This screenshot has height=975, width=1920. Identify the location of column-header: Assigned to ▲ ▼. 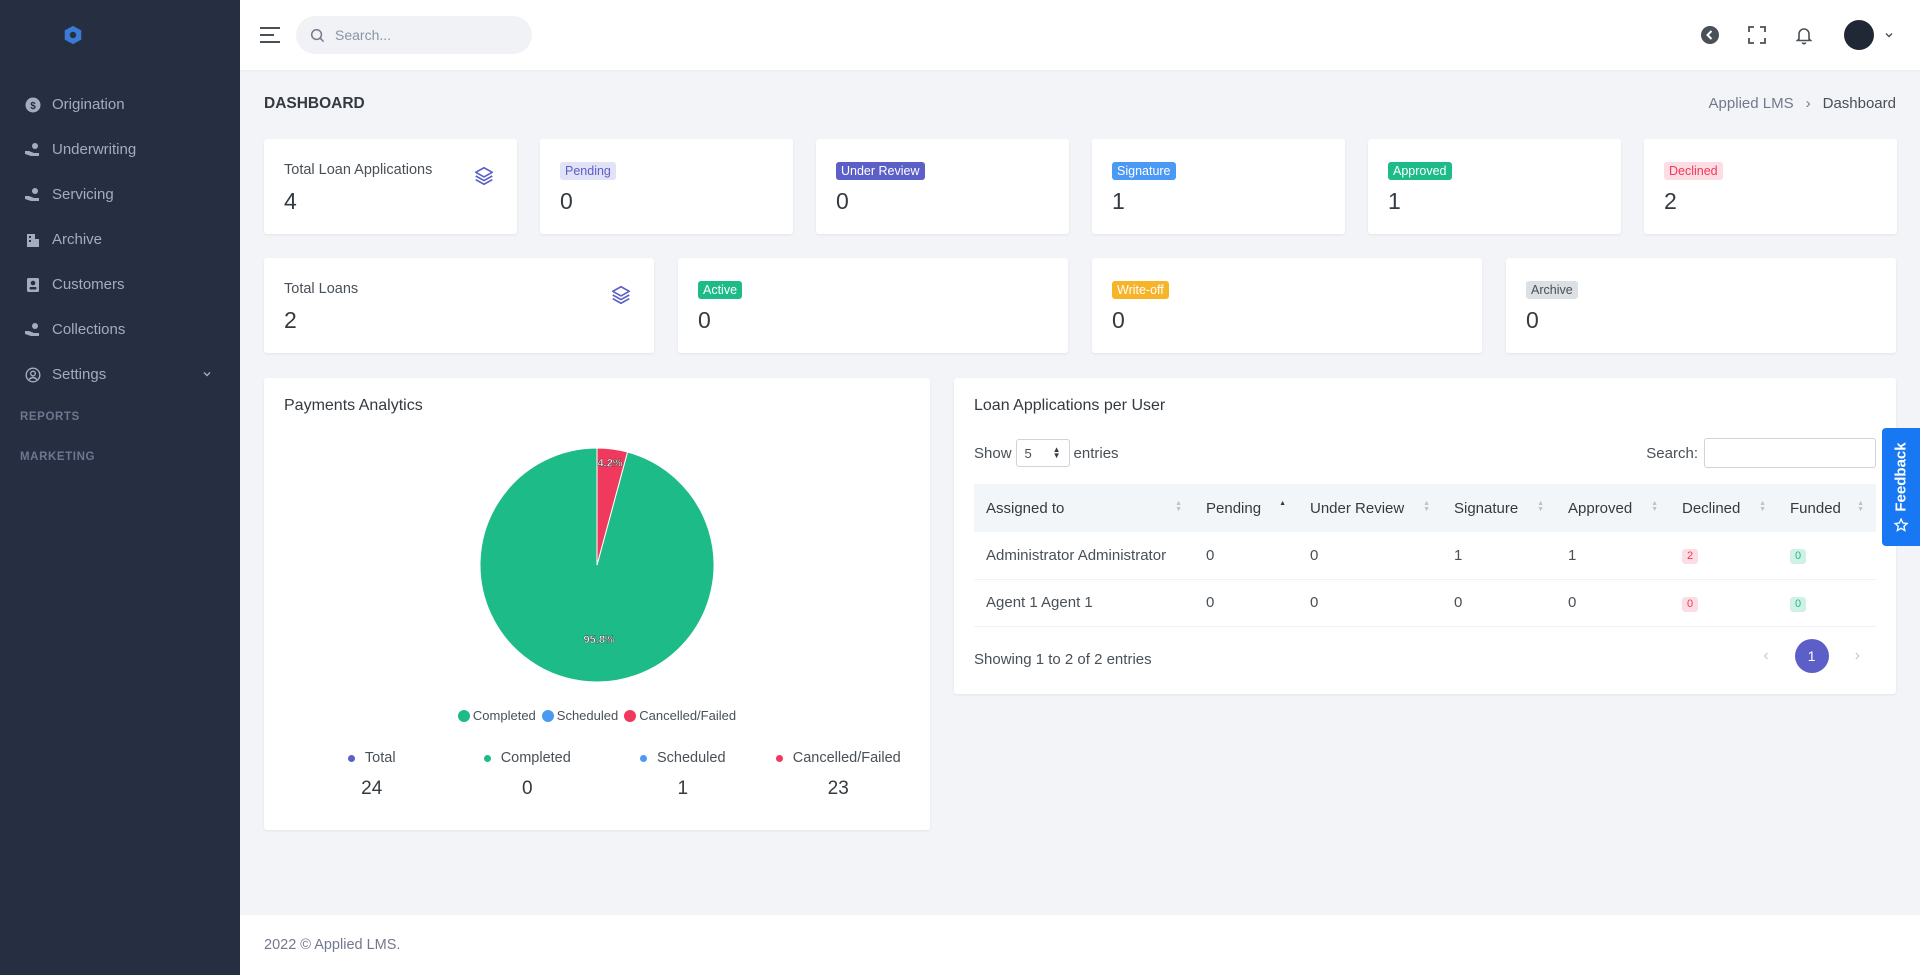
(1084, 508).